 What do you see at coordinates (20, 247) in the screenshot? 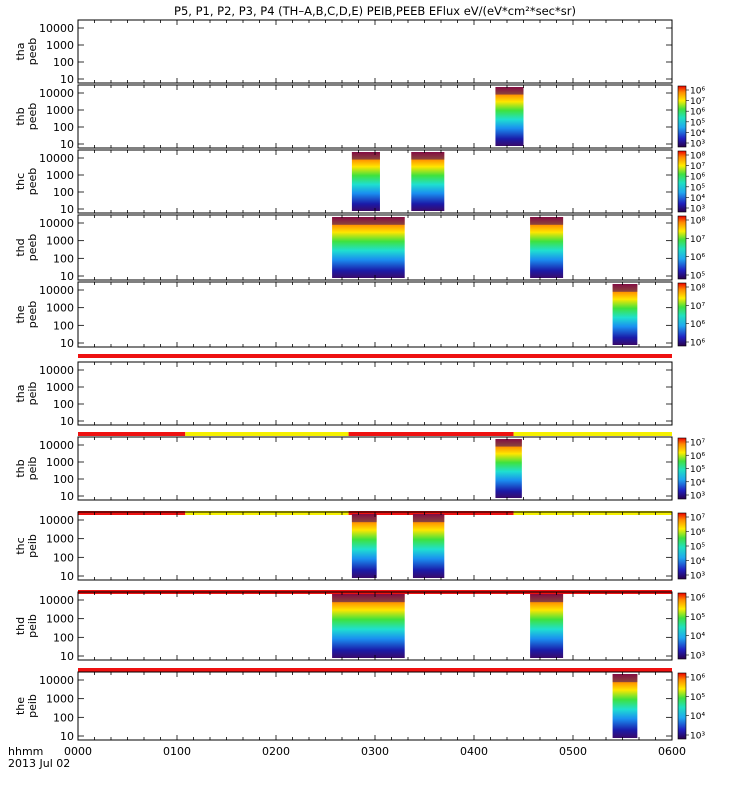
I see `panel-label-probe: thd` at bounding box center [20, 247].